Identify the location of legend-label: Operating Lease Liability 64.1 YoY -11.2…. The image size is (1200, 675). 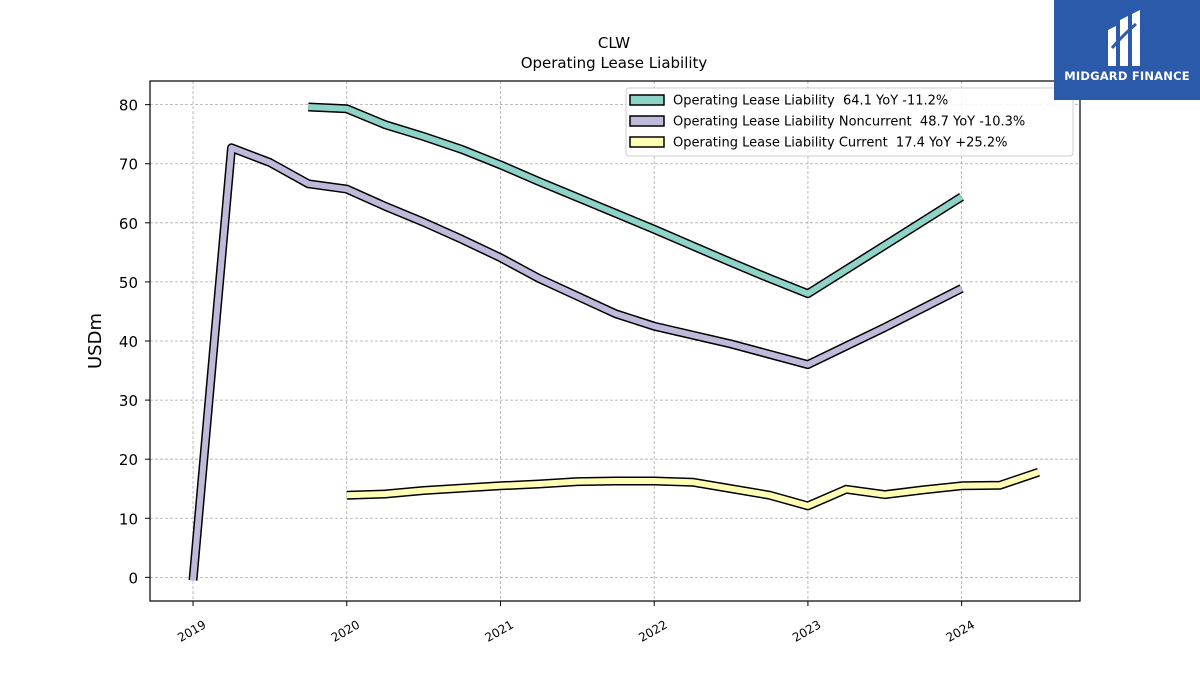
(810, 101).